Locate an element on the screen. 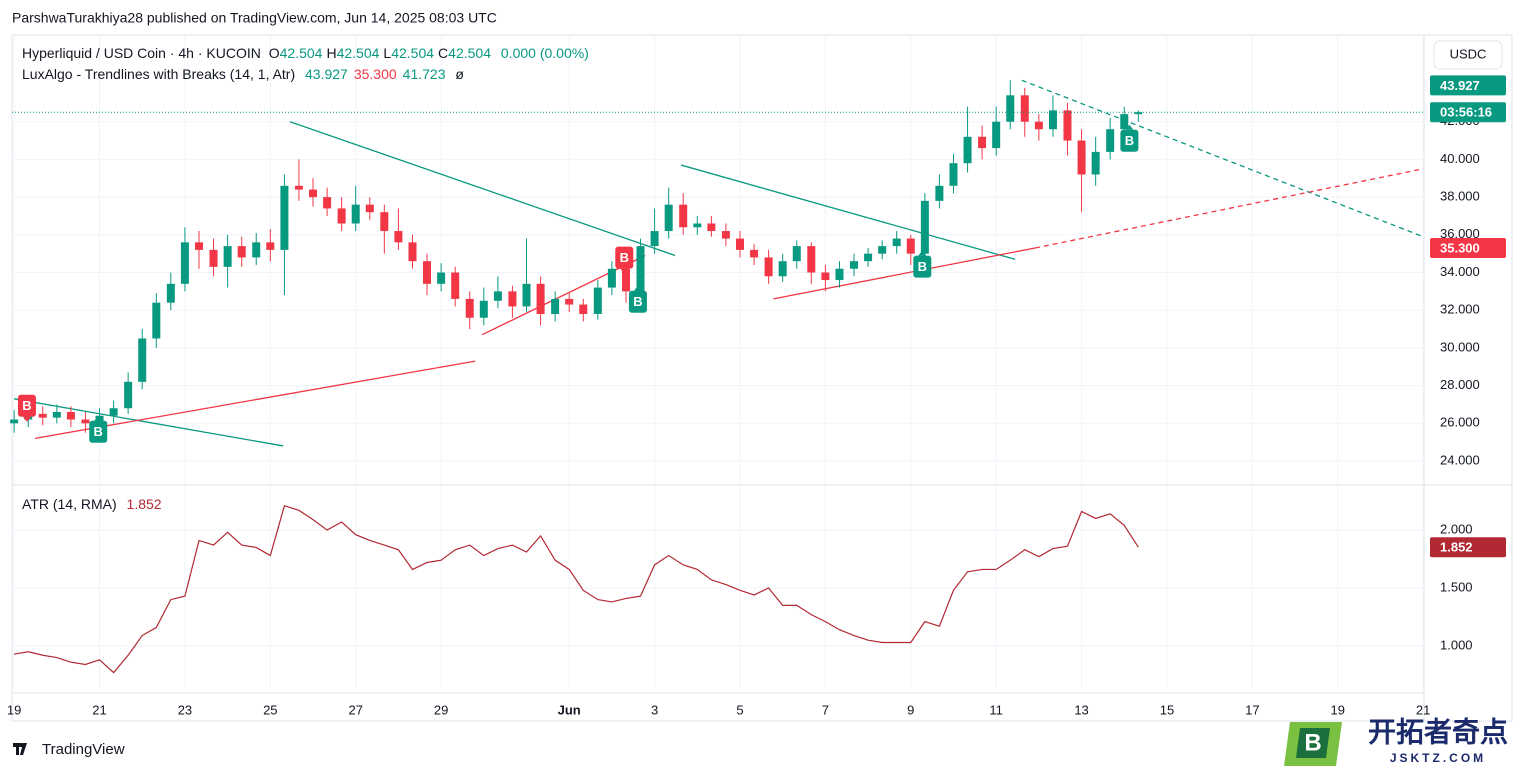  x-tick-label: 11 is located at coordinates (996, 709).